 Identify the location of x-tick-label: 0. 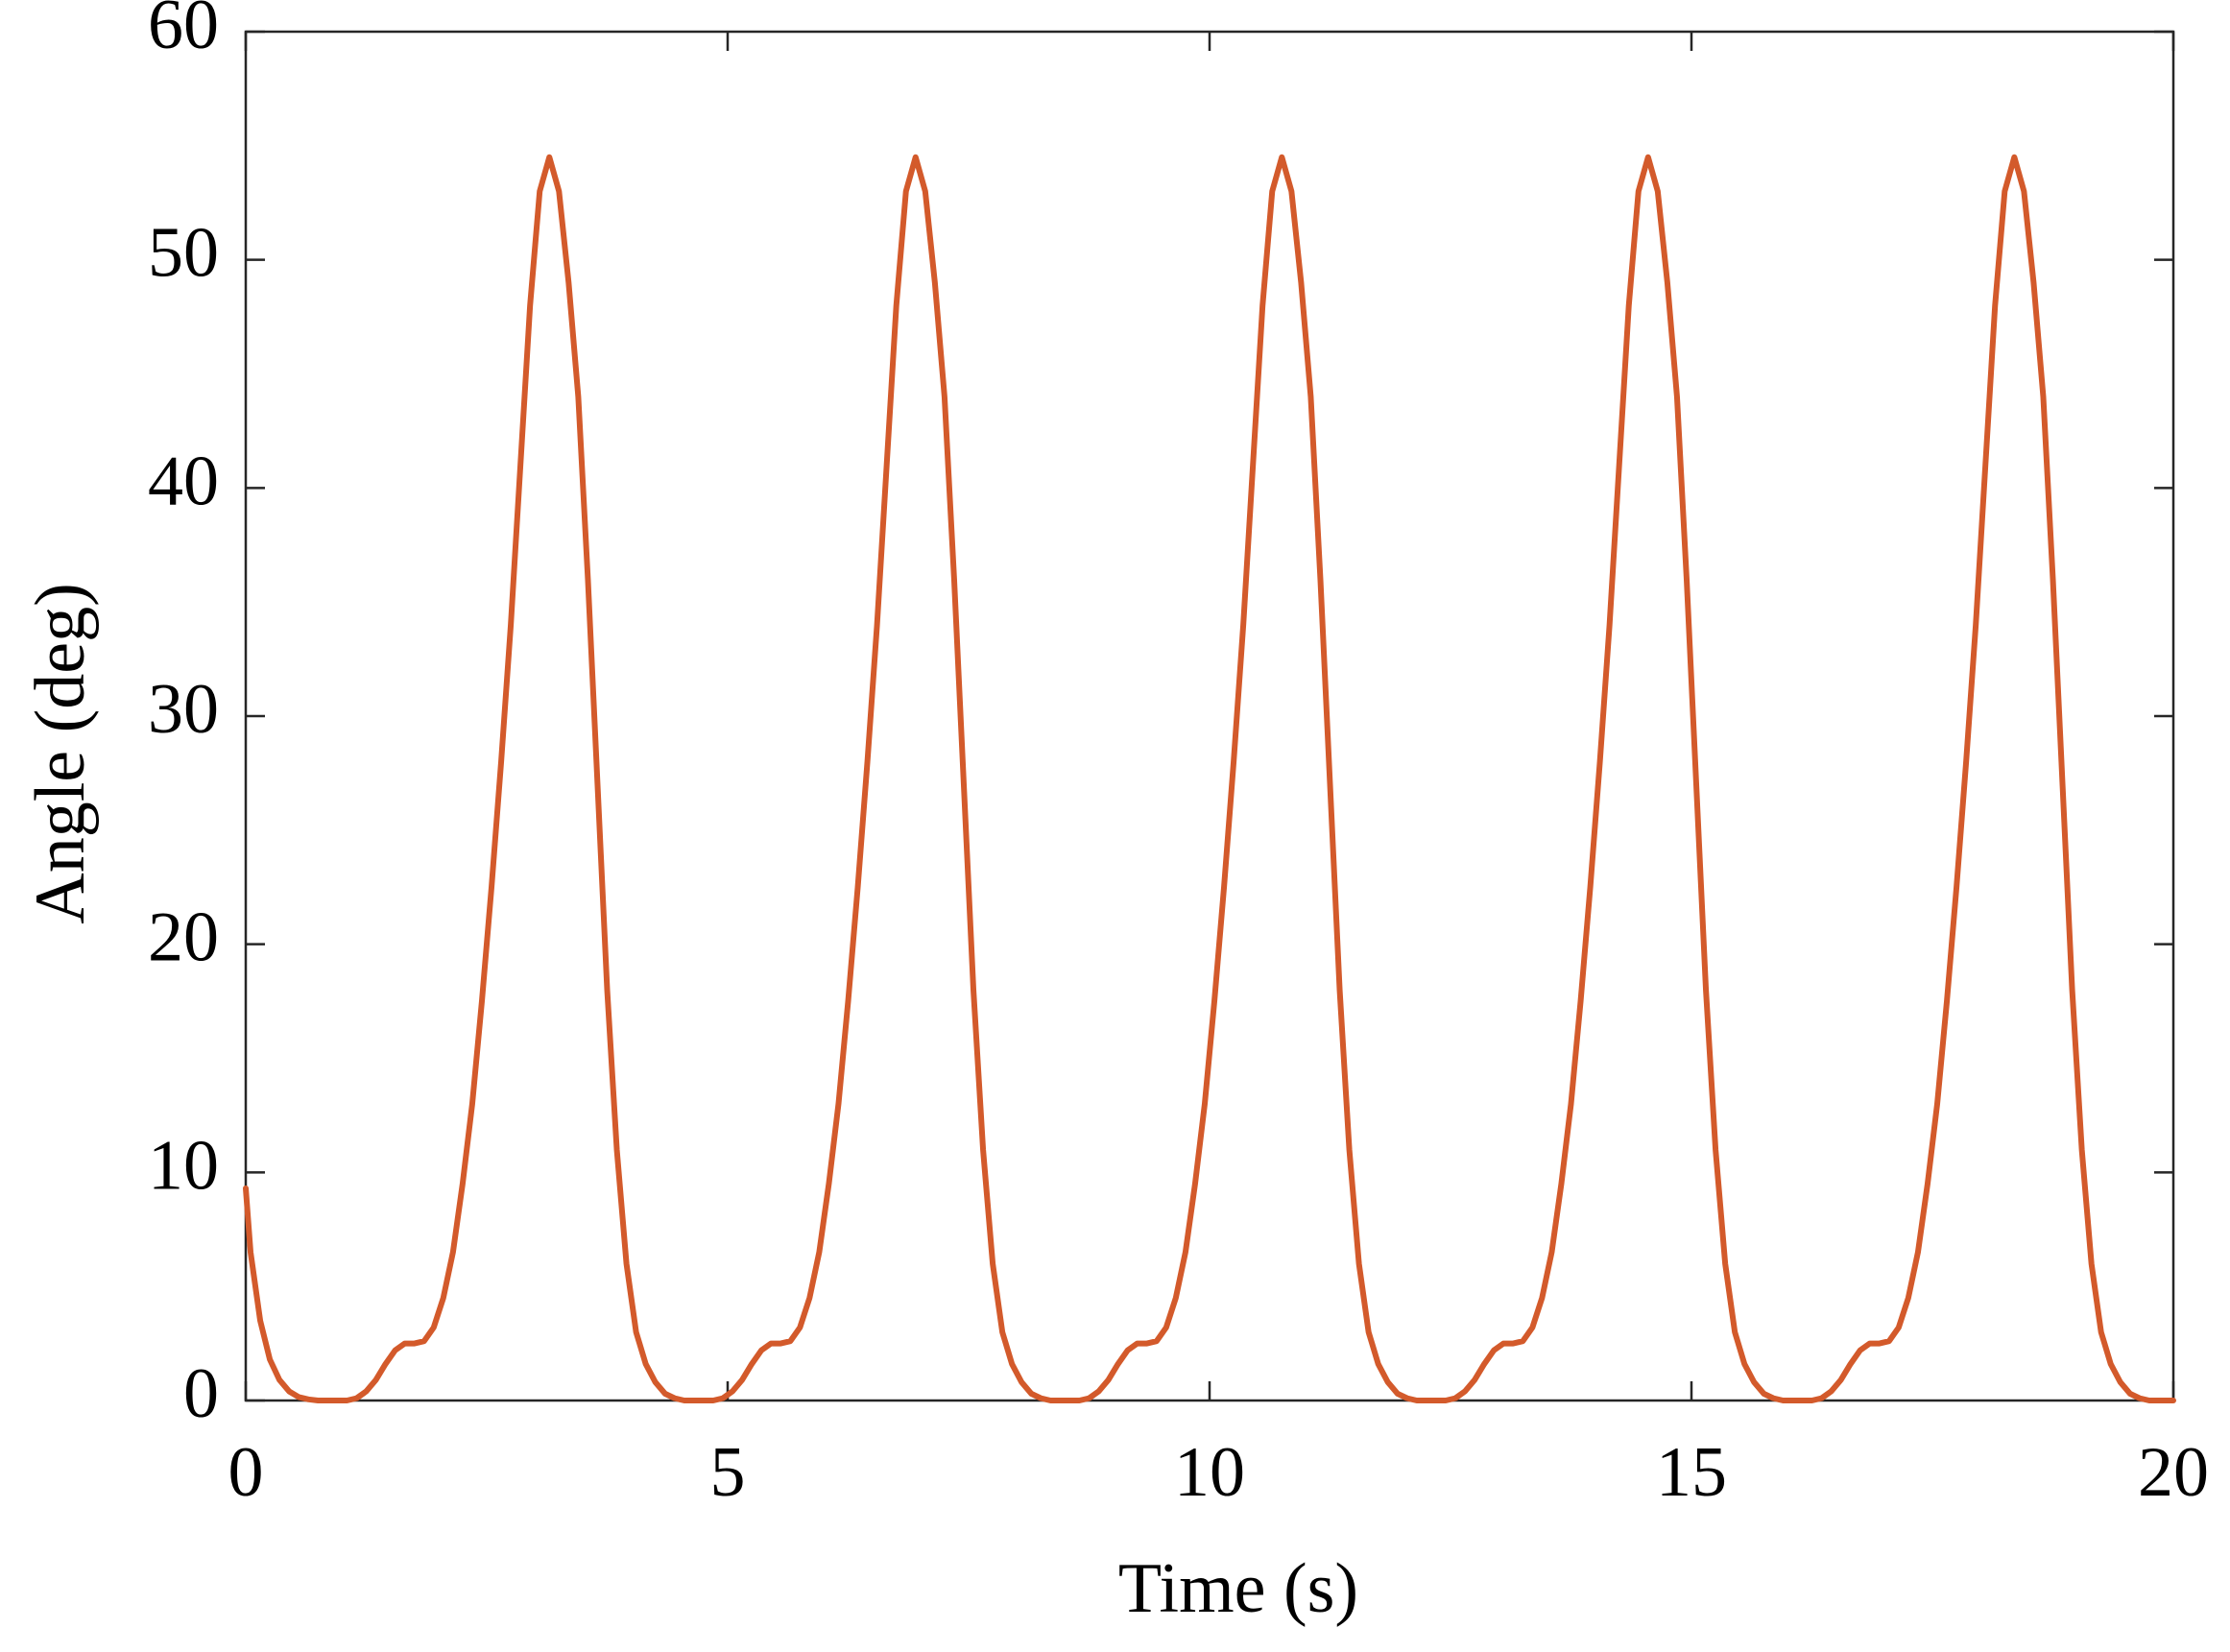
(246, 1472).